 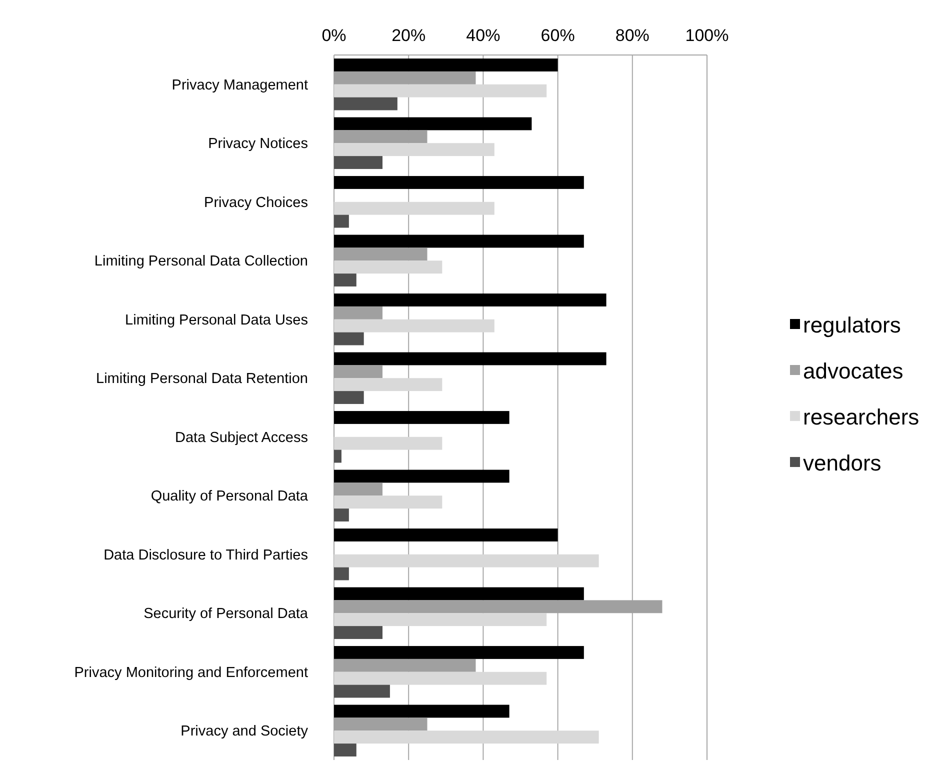 What do you see at coordinates (334, 35) in the screenshot?
I see `x-tick-label: 0%` at bounding box center [334, 35].